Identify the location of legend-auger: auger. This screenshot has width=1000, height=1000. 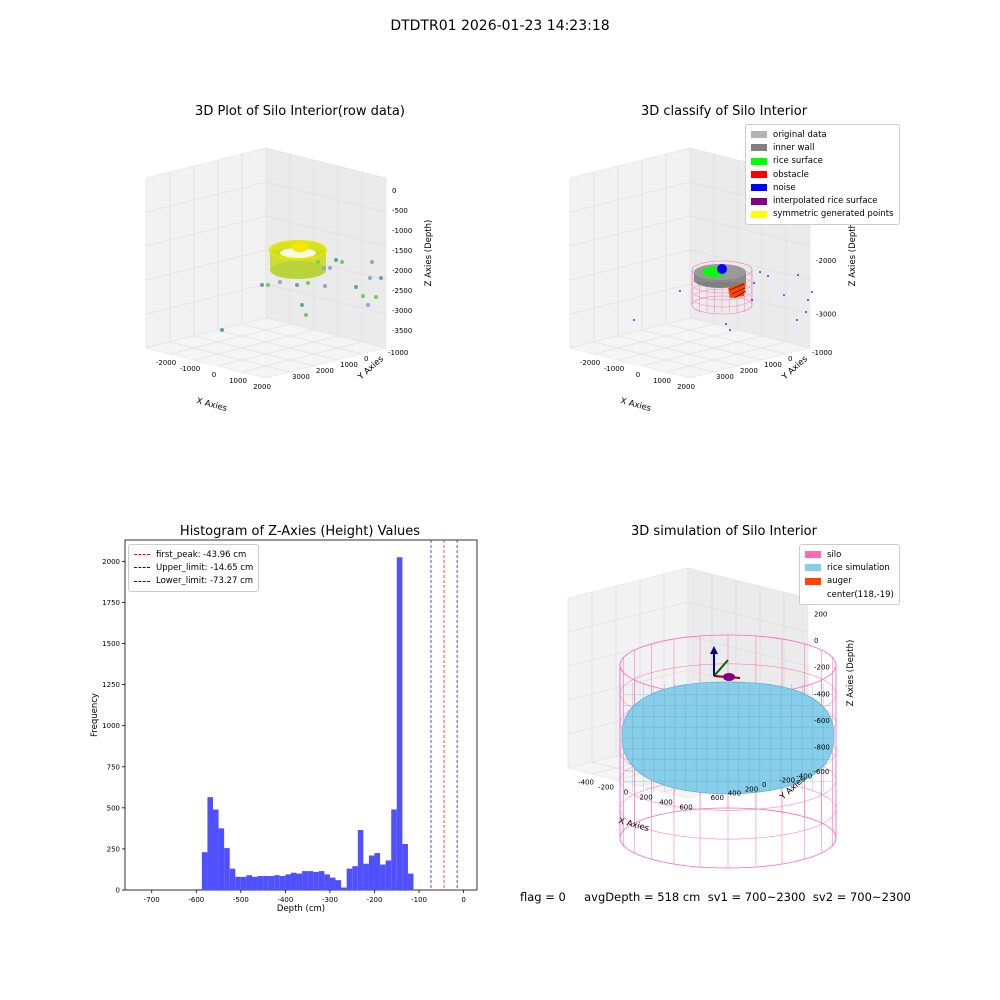
(849, 581).